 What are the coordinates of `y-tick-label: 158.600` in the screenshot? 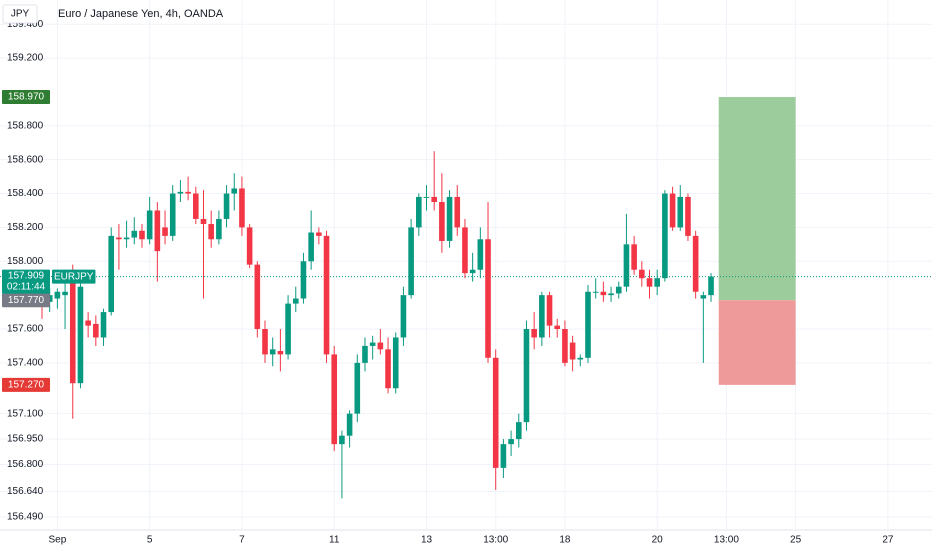 It's located at (25, 159).